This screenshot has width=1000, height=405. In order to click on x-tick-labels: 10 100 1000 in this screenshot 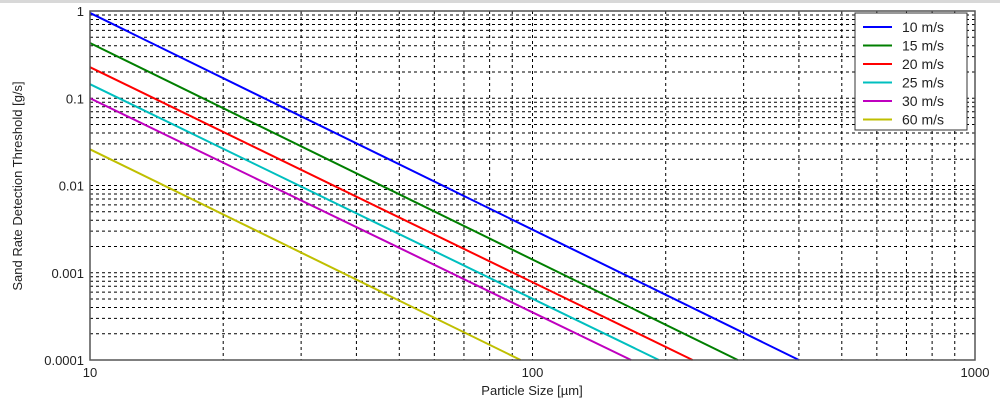, I will do `click(536, 372)`.